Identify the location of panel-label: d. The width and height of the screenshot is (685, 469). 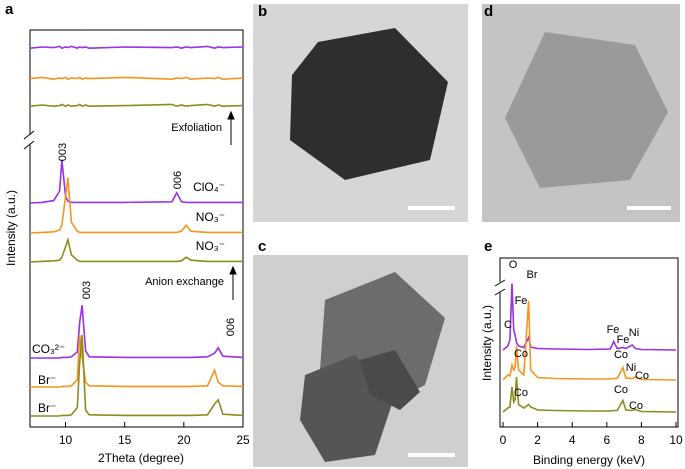
(488, 11).